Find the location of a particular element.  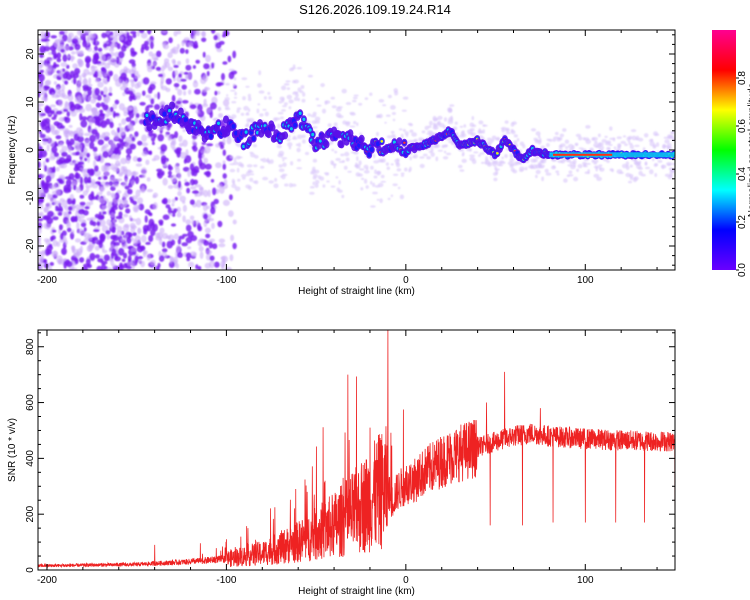

y-axis-label: Frequency (Hz) is located at coordinates (12, 150).